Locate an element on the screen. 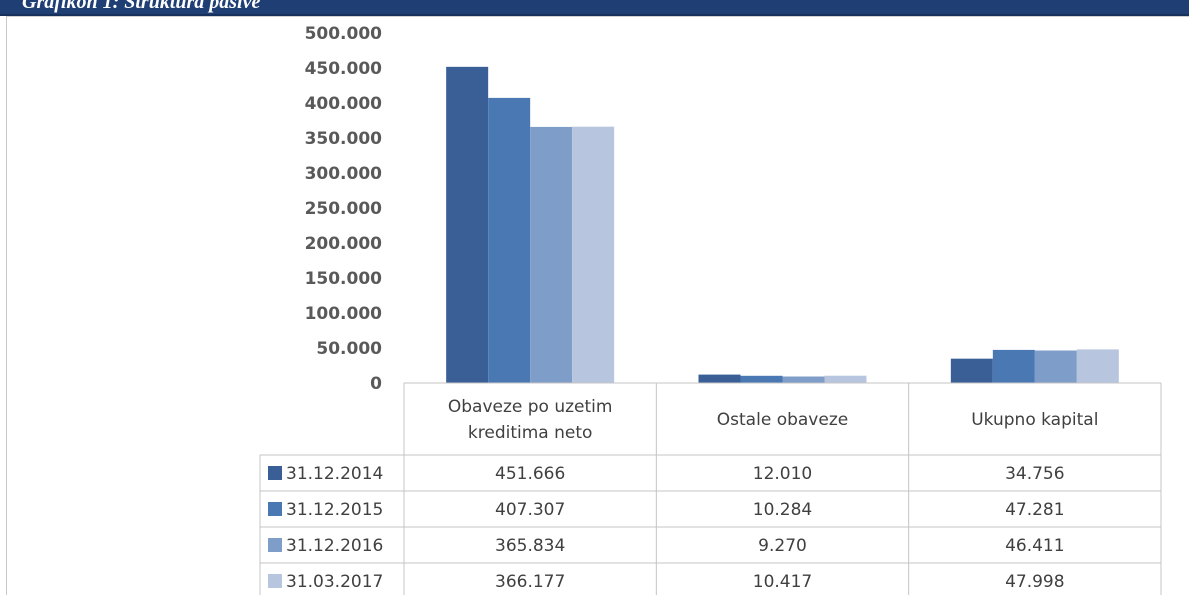  data-value-label: 34.756 is located at coordinates (1034, 474).